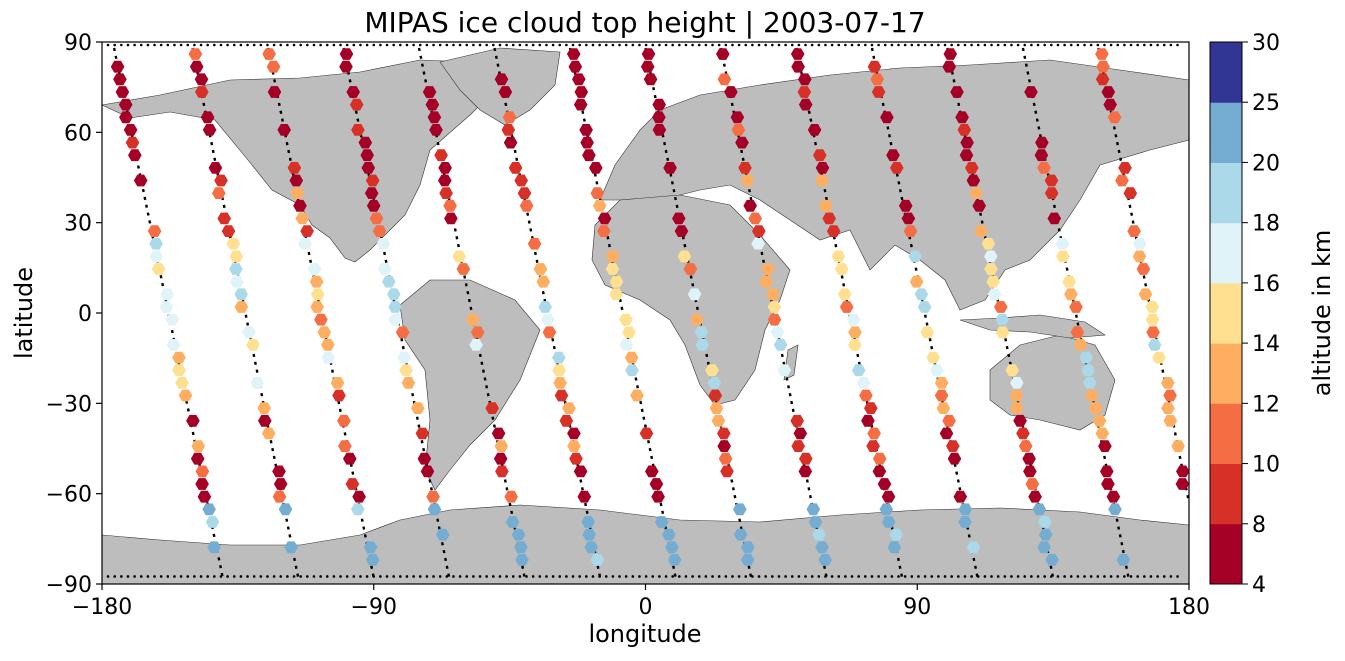 This screenshot has height=661, width=1345. What do you see at coordinates (1266, 404) in the screenshot?
I see `colorbar-tick-label: 12` at bounding box center [1266, 404].